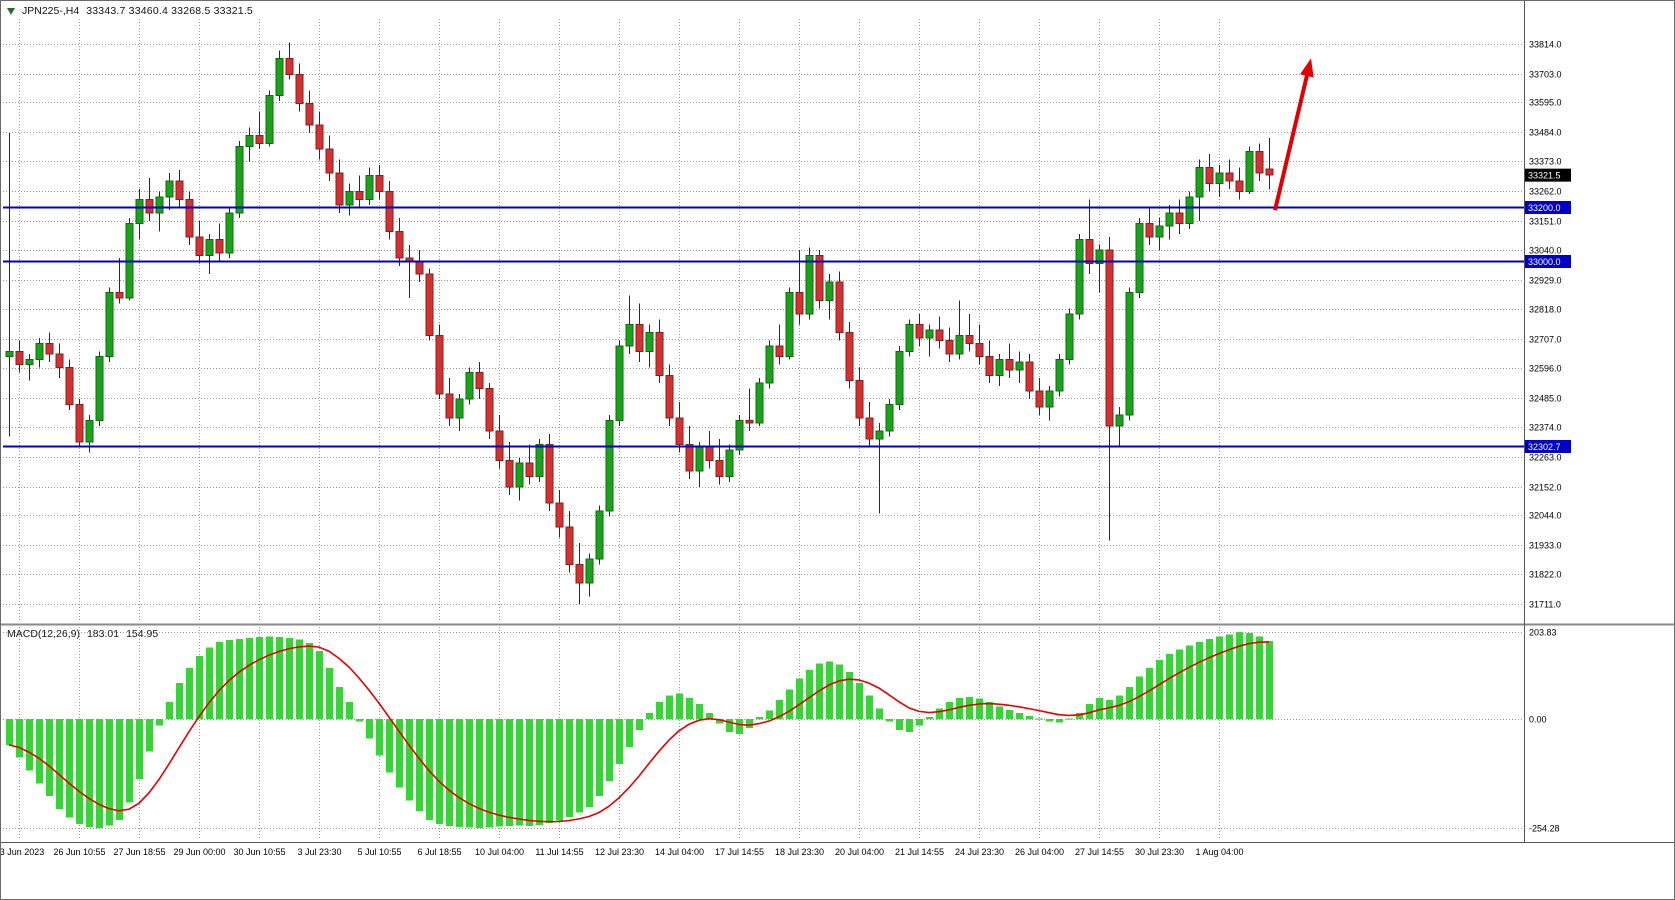 The height and width of the screenshot is (900, 1675). What do you see at coordinates (1544, 208) in the screenshot?
I see `hline-price-tag-label: 33200.0` at bounding box center [1544, 208].